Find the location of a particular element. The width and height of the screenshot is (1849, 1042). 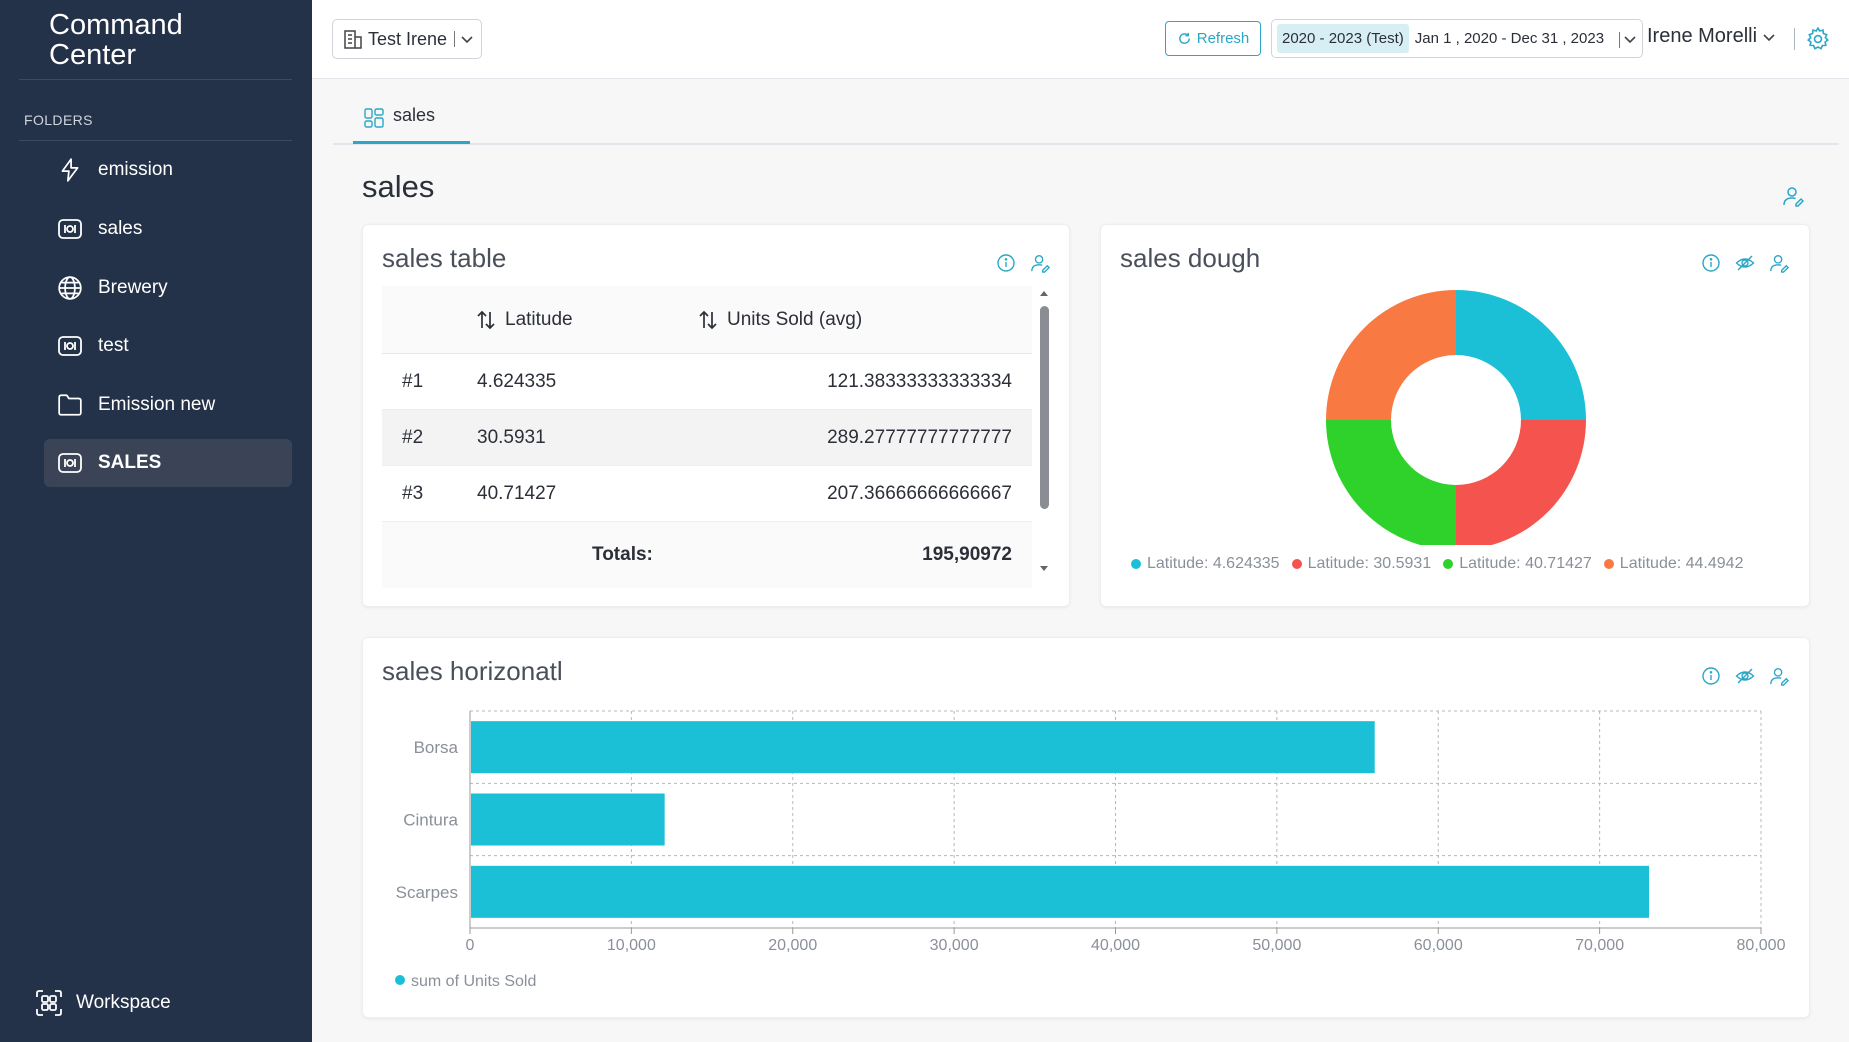

bolt-icon is located at coordinates (70, 170).